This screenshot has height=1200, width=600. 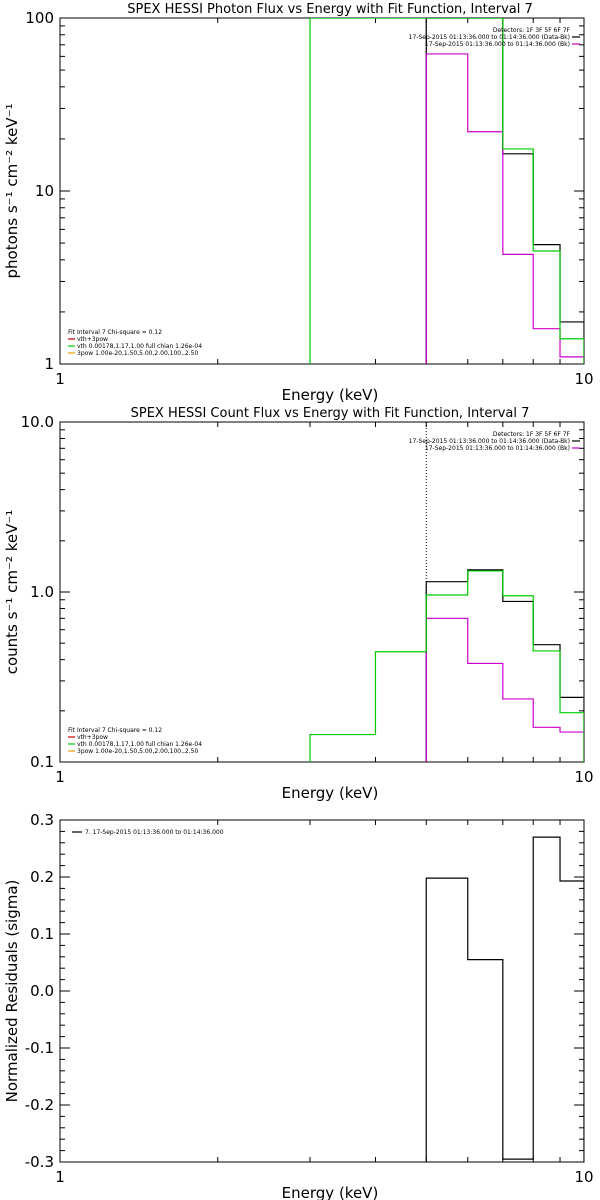 What do you see at coordinates (12, 991) in the screenshot?
I see `y-axis-label: Normalized Residuals (sigma)` at bounding box center [12, 991].